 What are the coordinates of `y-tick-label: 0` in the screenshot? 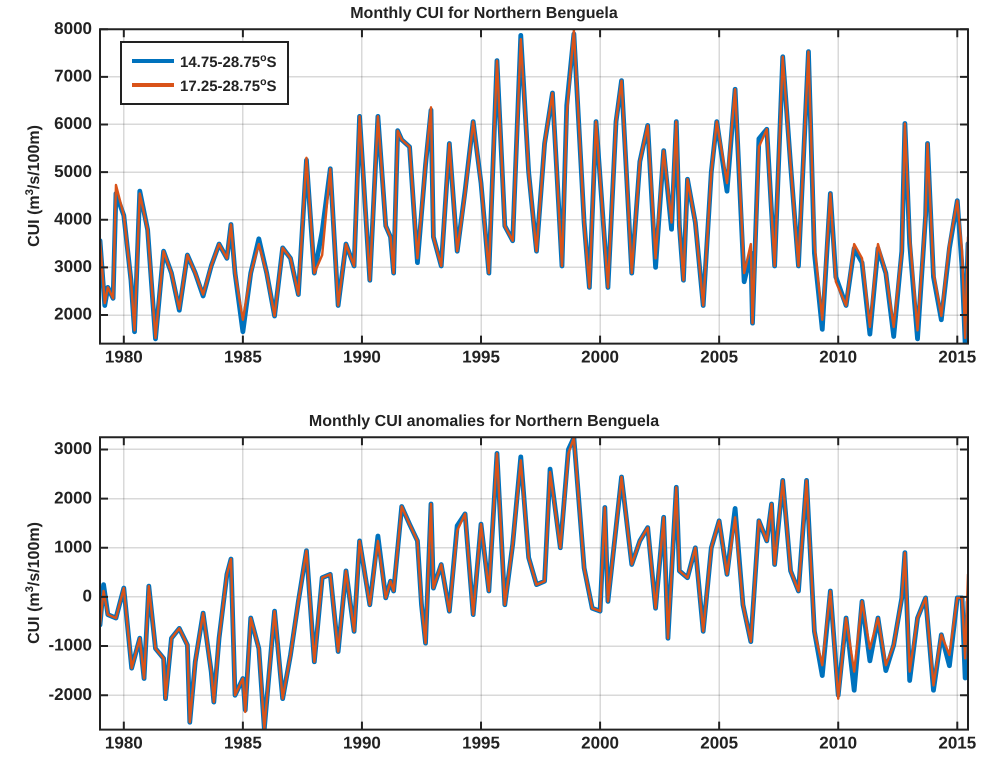 It's located at (87, 596).